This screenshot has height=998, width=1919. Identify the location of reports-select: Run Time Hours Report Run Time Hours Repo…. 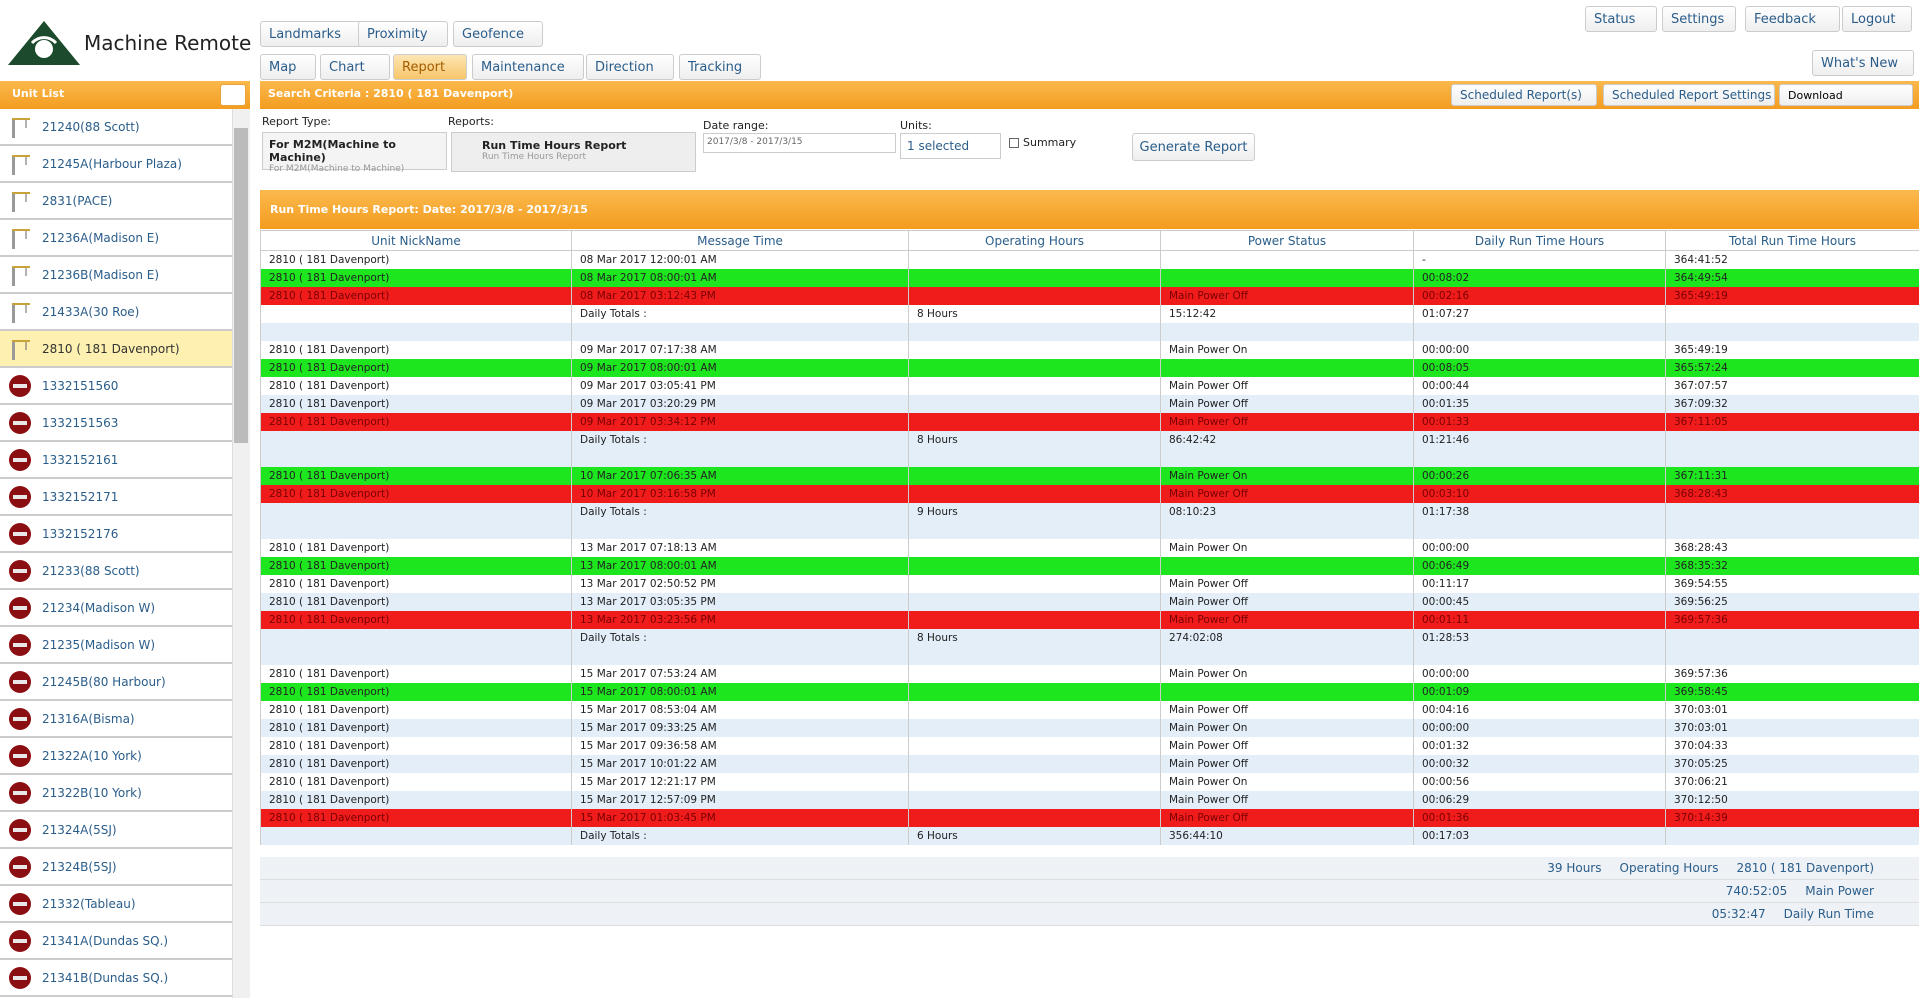
(573, 152).